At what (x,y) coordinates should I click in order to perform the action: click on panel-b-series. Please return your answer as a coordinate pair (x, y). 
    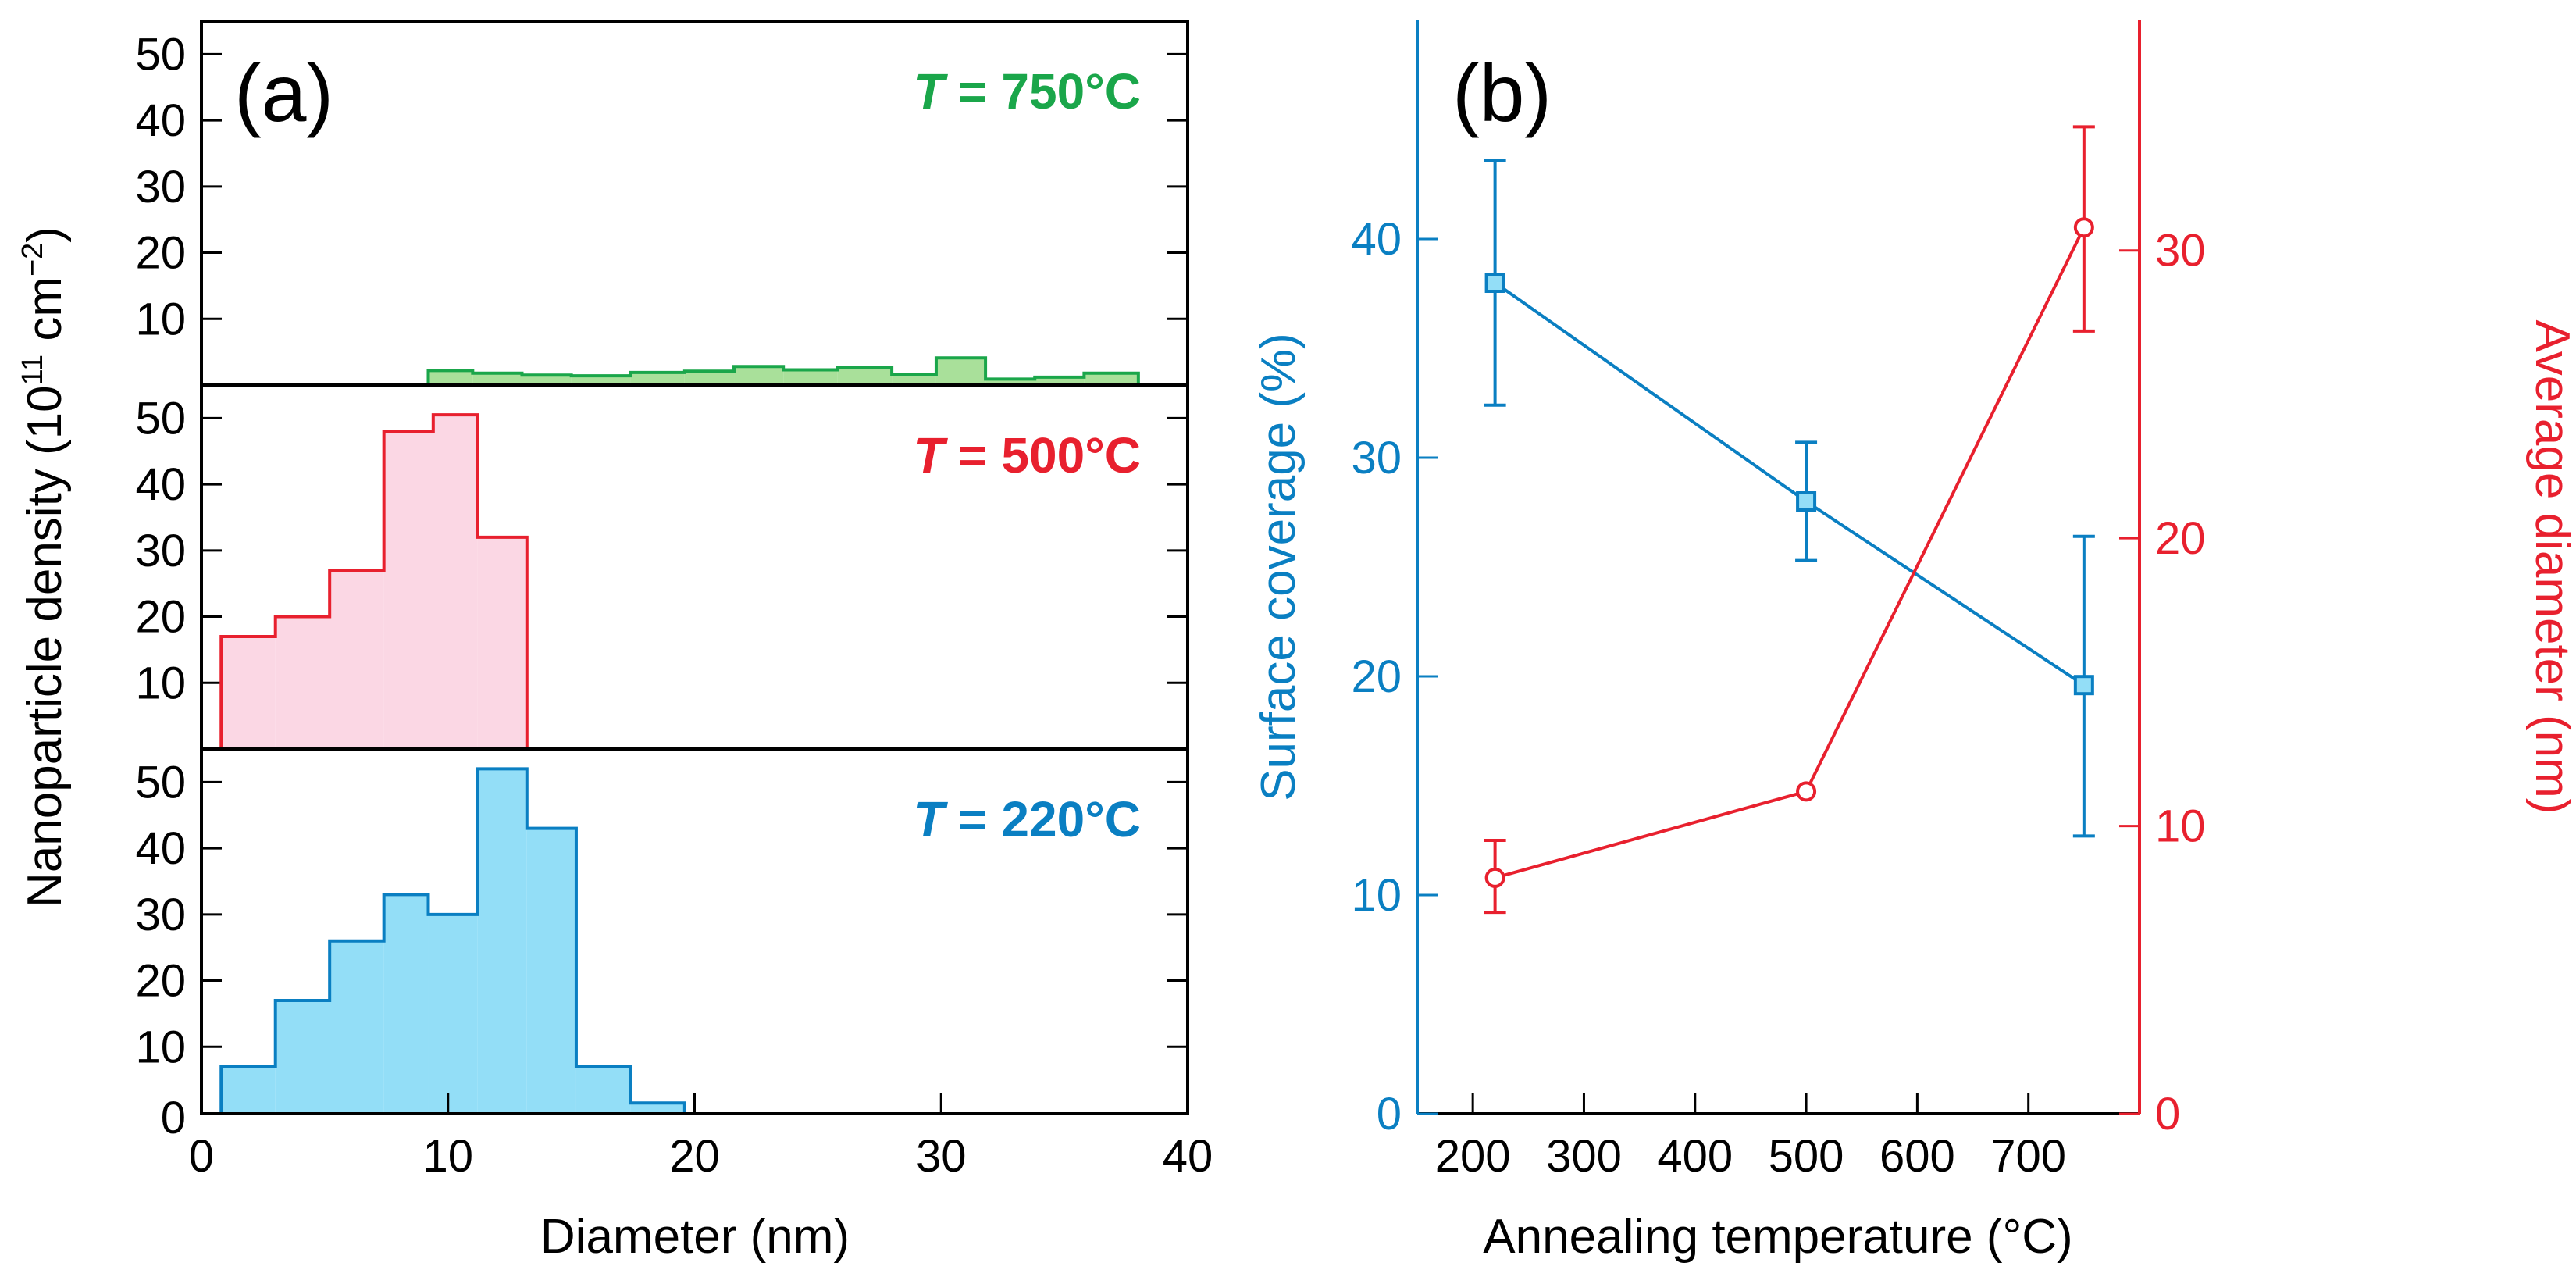
    Looking at the image, I should click on (1789, 520).